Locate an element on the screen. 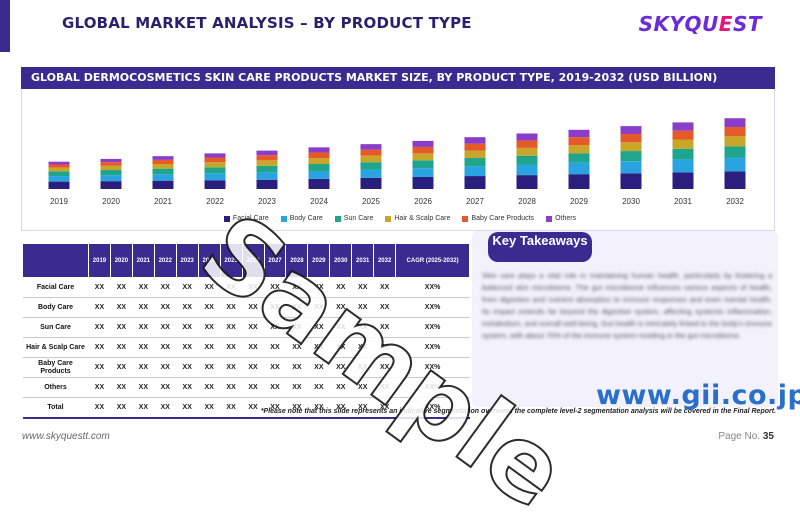  bar-2032-baby-care-products is located at coordinates (735, 132).